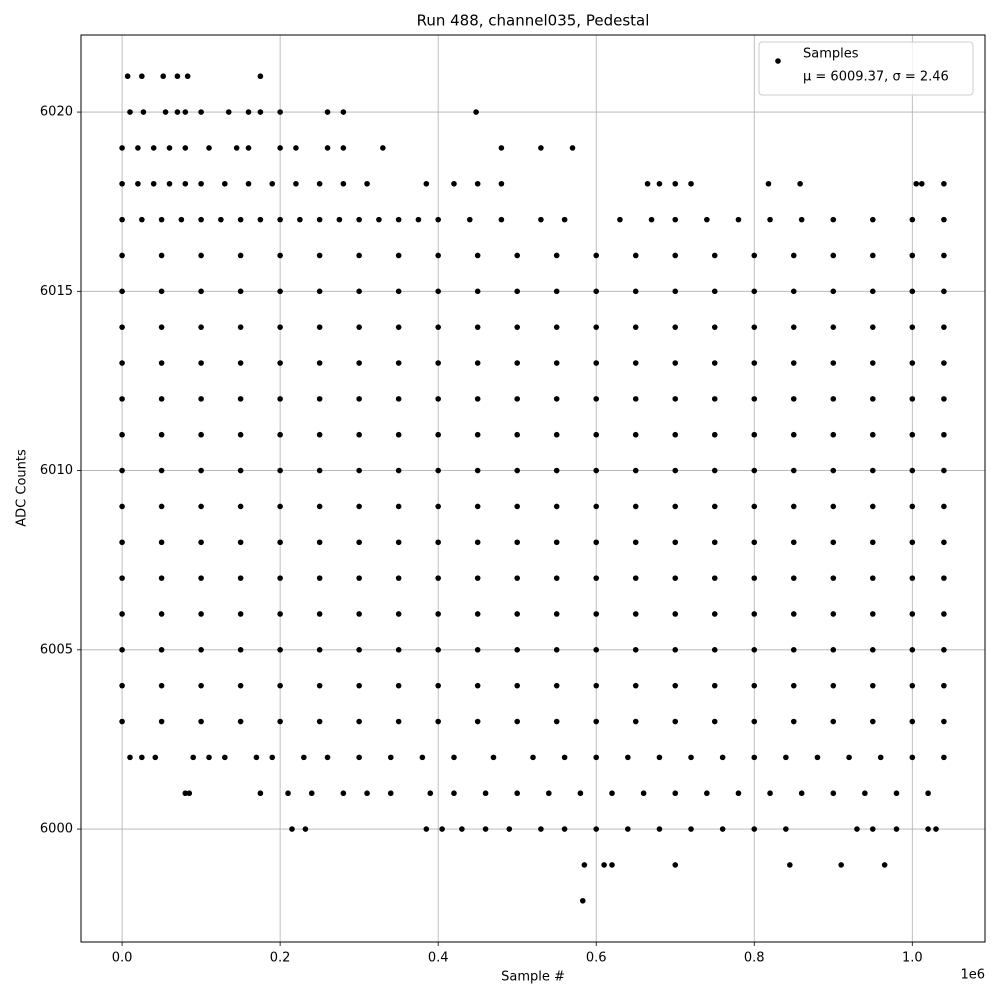  What do you see at coordinates (122, 958) in the screenshot?
I see `x-tick-label: 0.0` at bounding box center [122, 958].